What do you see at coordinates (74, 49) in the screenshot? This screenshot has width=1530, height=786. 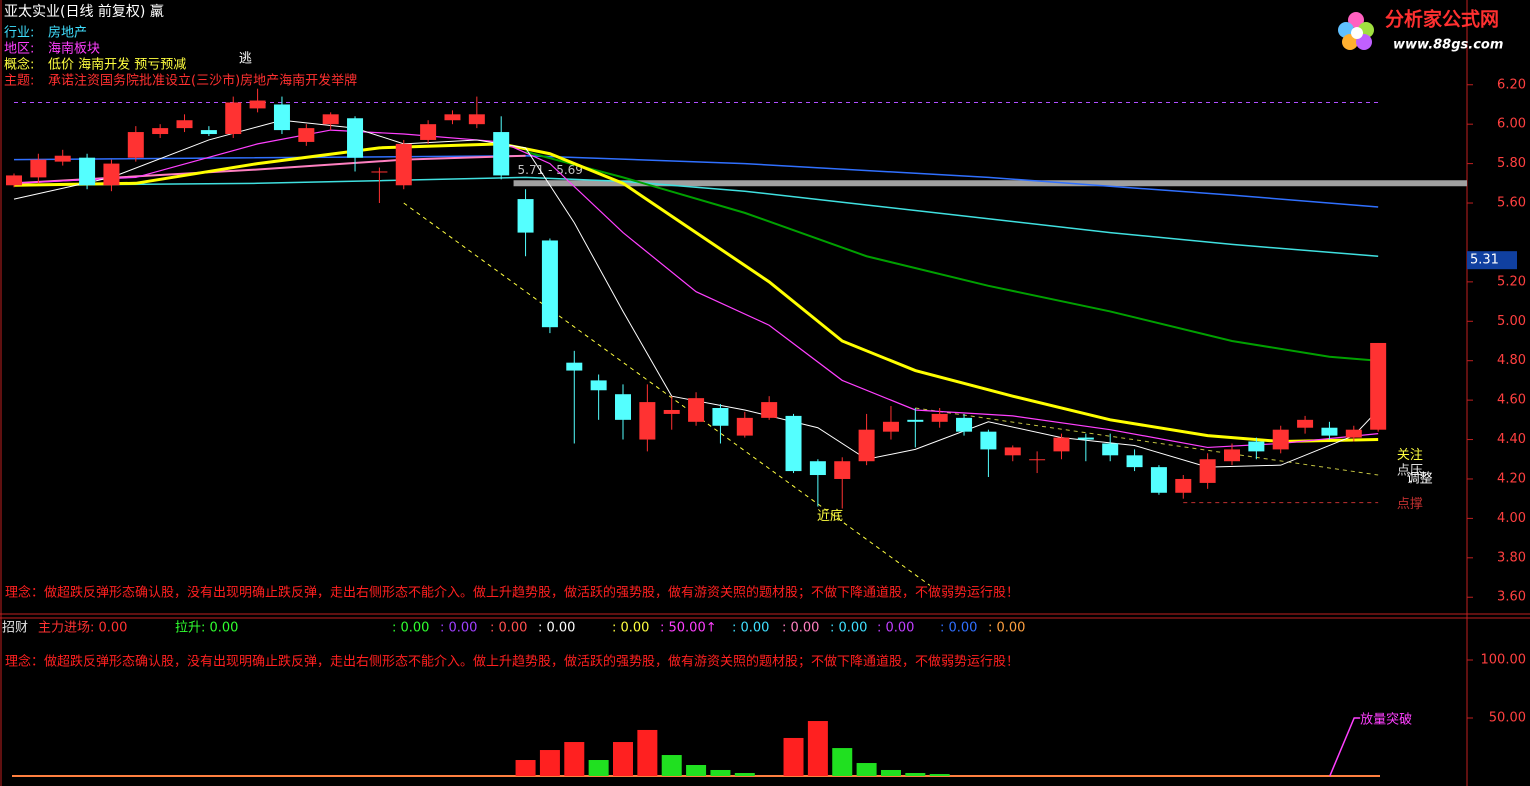 I see `info-value: 海南板块` at bounding box center [74, 49].